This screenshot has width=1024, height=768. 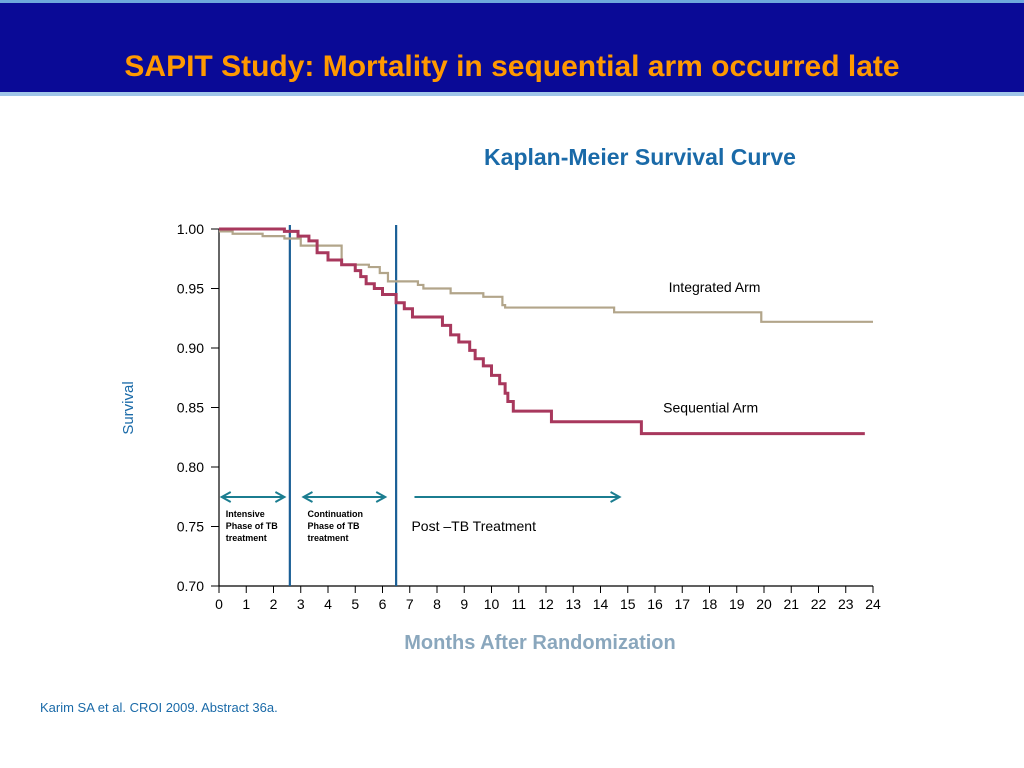 I want to click on y-tick-label: 0.80, so click(x=190, y=467).